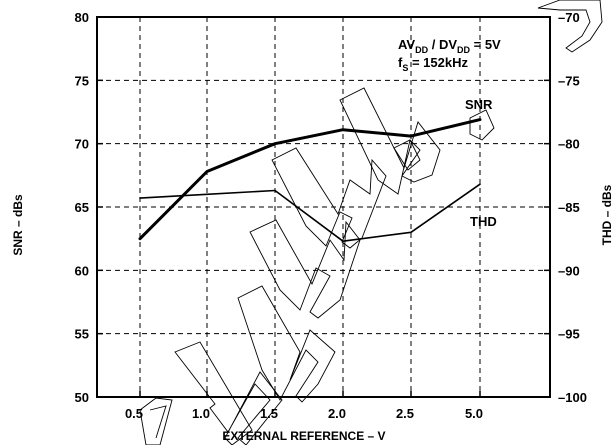 Image resolution: width=614 pixels, height=445 pixels. Describe the element at coordinates (18, 225) in the screenshot. I see `y-axis-title-left: SNR – dBs` at that location.